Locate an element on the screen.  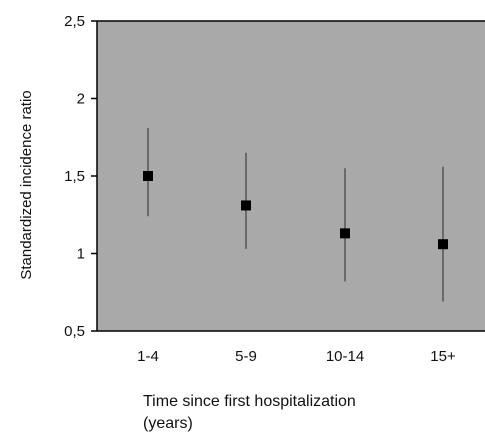
x-axis-ticks: 1-4 5-9 10-14 15+ is located at coordinates (296, 356).